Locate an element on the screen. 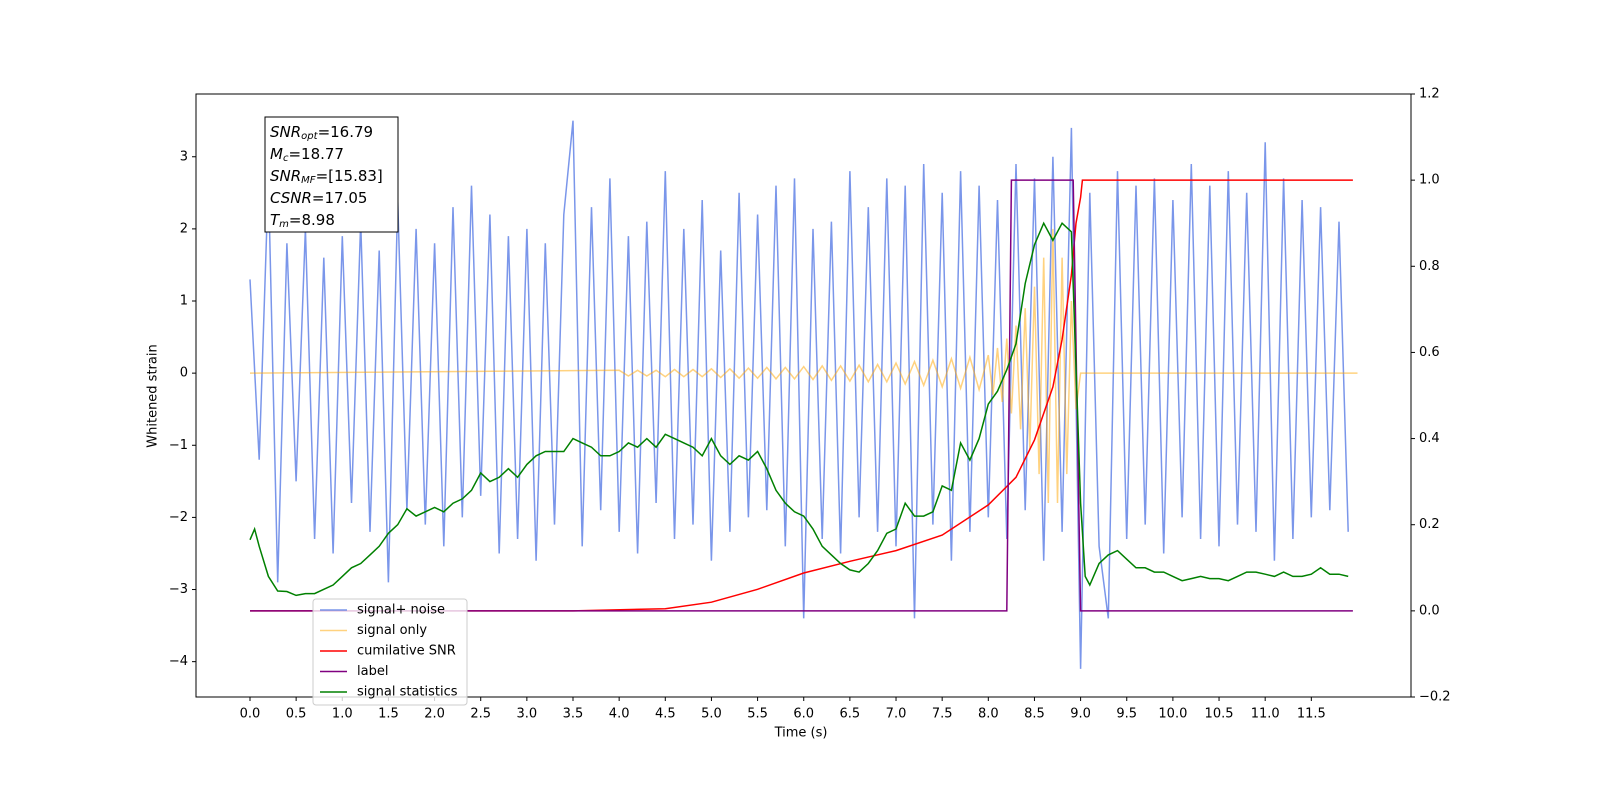  x-tick-label: 10.0 is located at coordinates (1172, 714).